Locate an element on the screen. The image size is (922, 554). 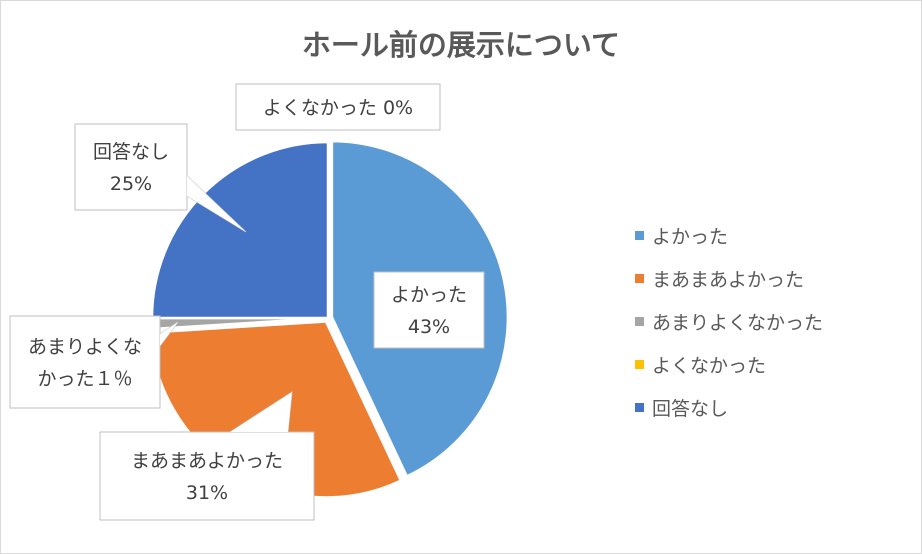
data-label: よくなかった 0% is located at coordinates (338, 107).